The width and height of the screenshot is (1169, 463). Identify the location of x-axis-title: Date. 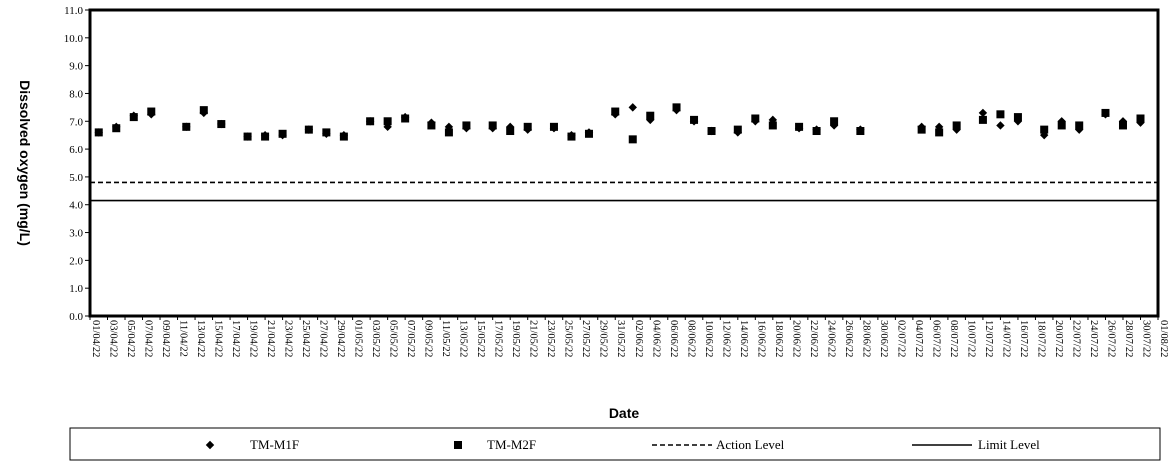
(624, 413).